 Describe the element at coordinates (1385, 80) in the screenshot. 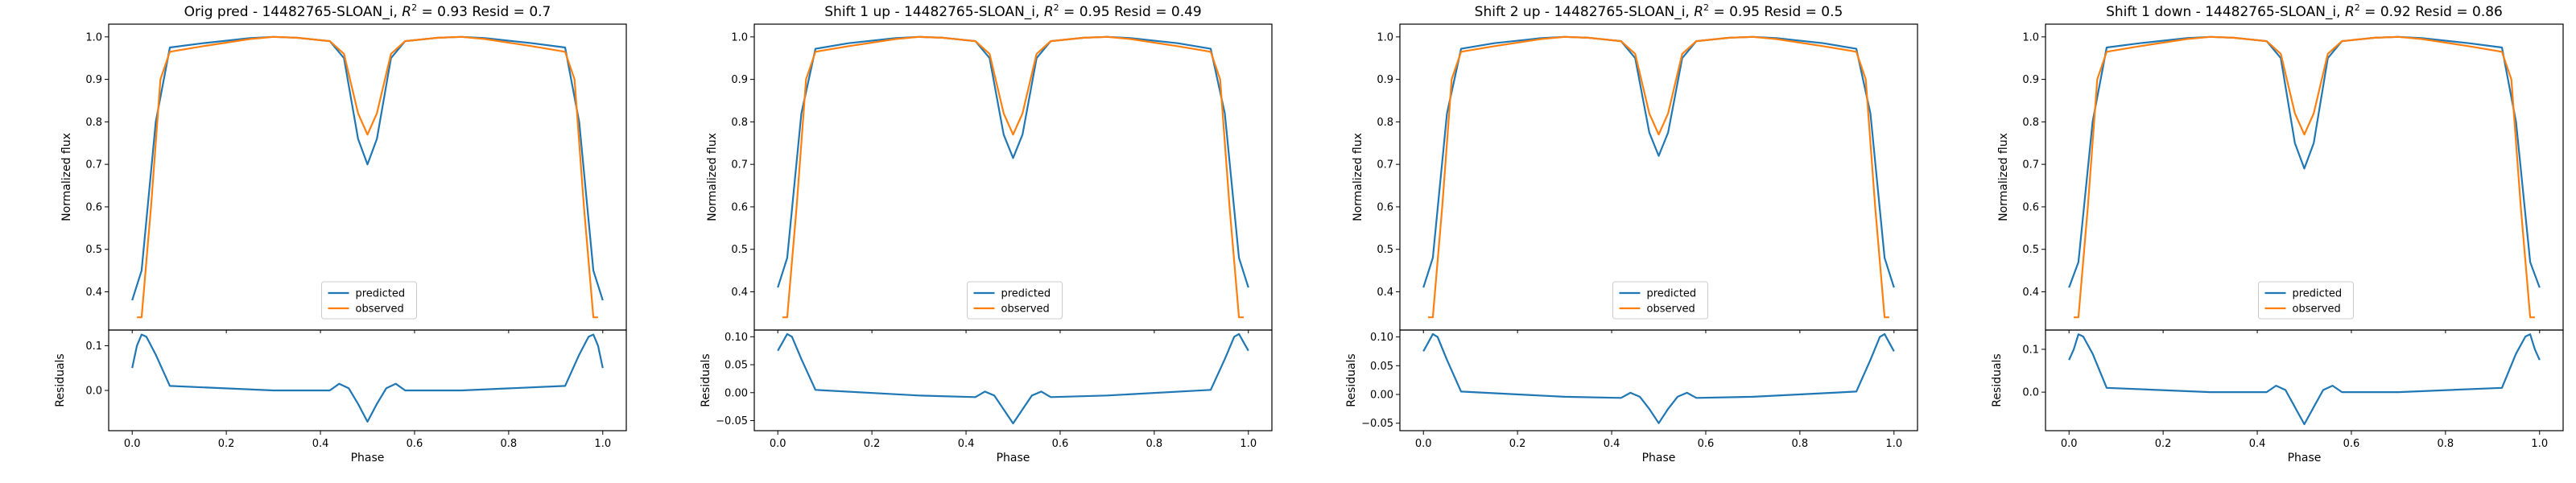

I see `y-tick-label: 0.9` at that location.